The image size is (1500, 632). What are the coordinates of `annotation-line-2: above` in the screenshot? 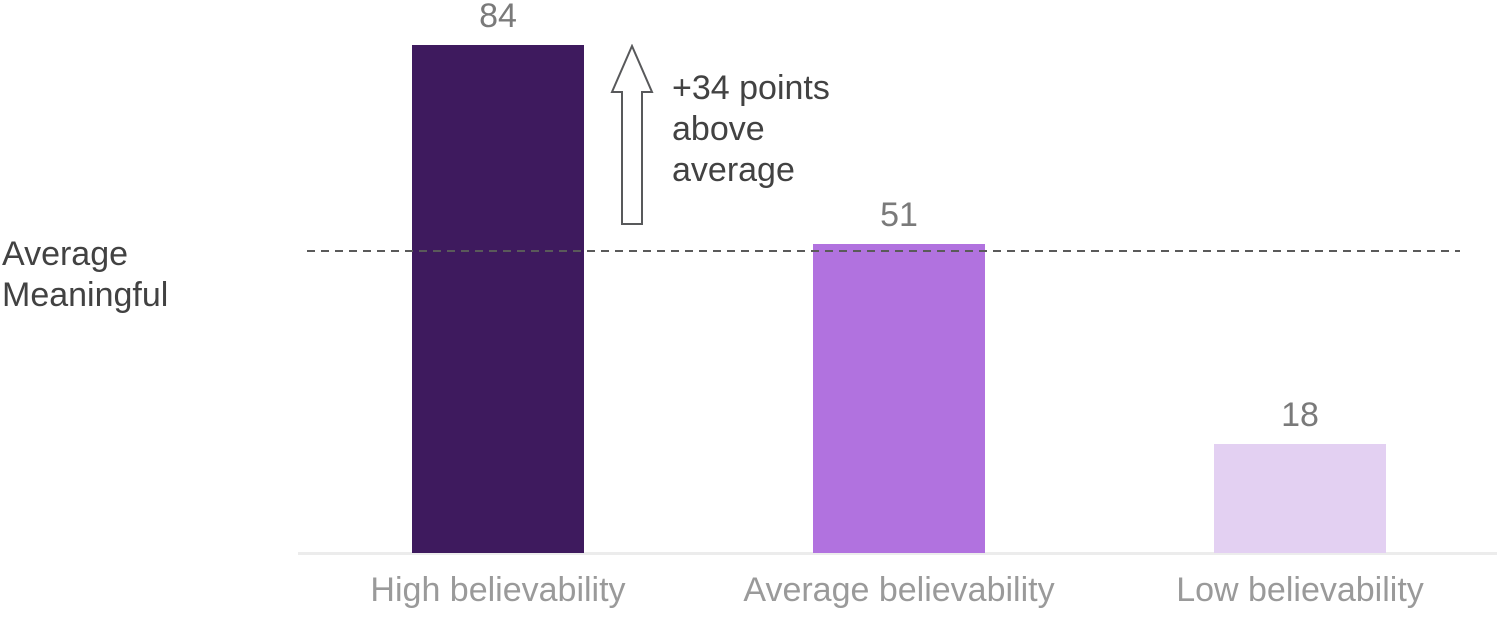 It's located at (718, 129).